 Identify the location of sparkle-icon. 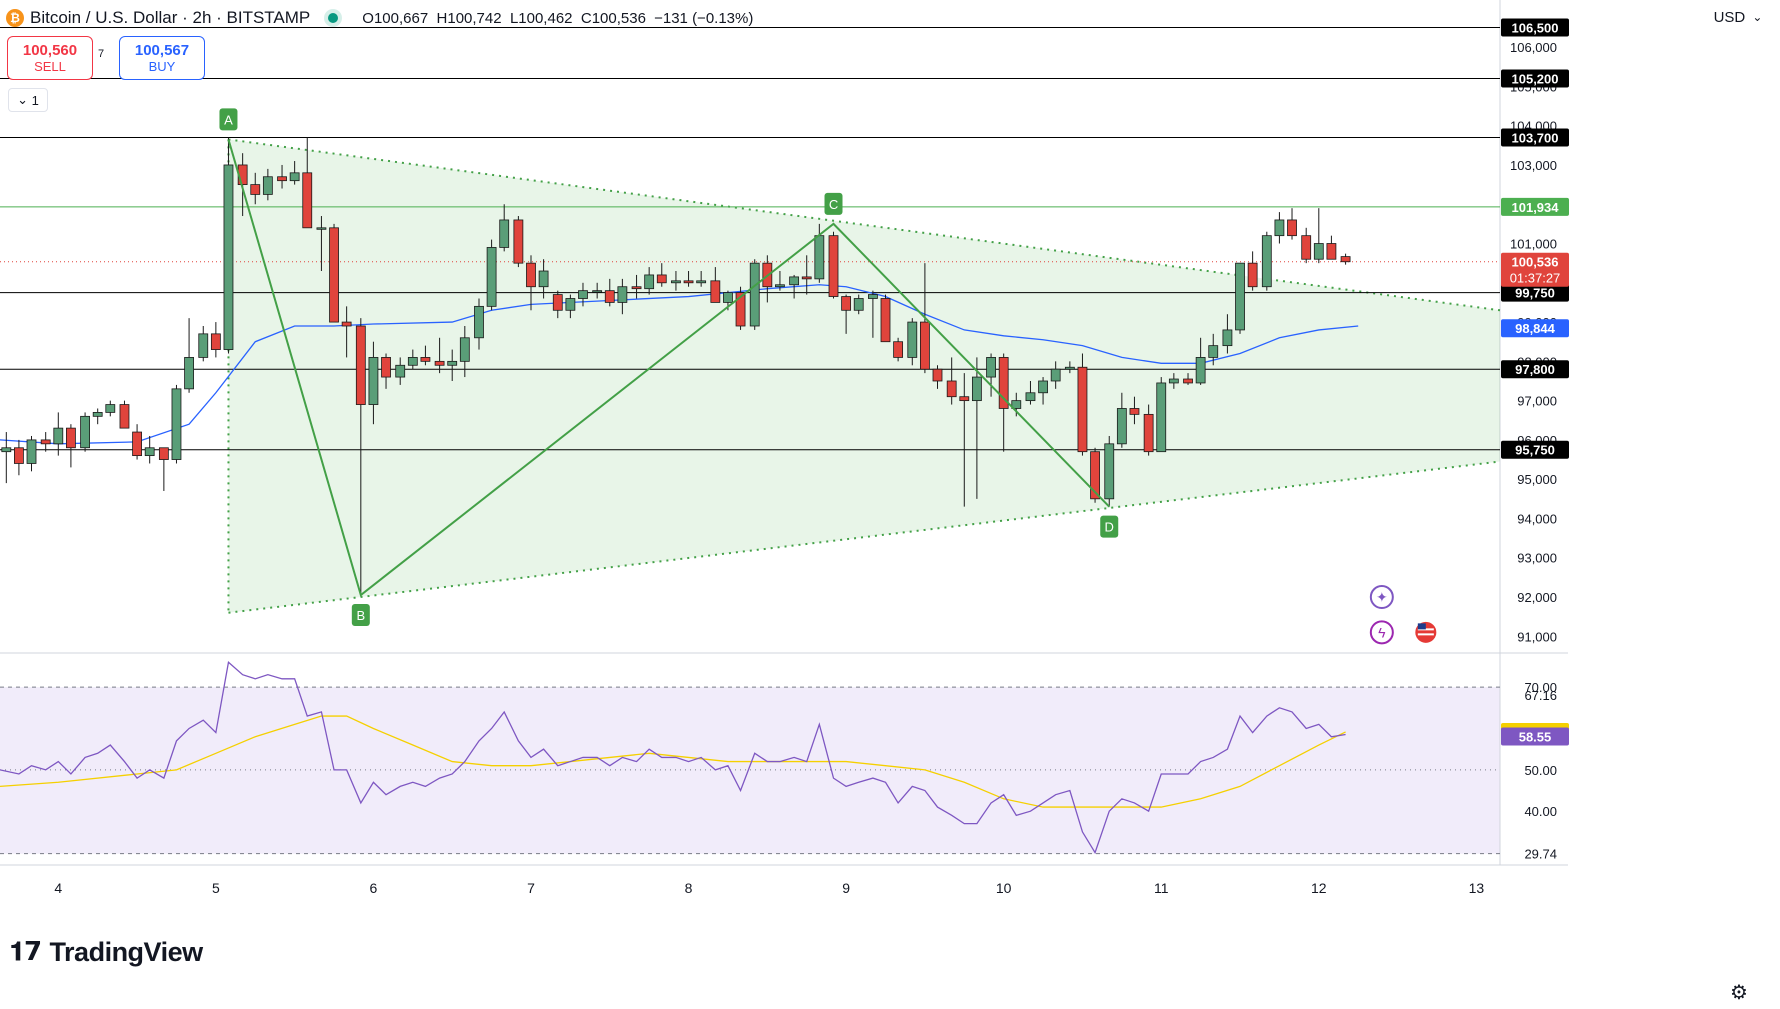
(1381, 597).